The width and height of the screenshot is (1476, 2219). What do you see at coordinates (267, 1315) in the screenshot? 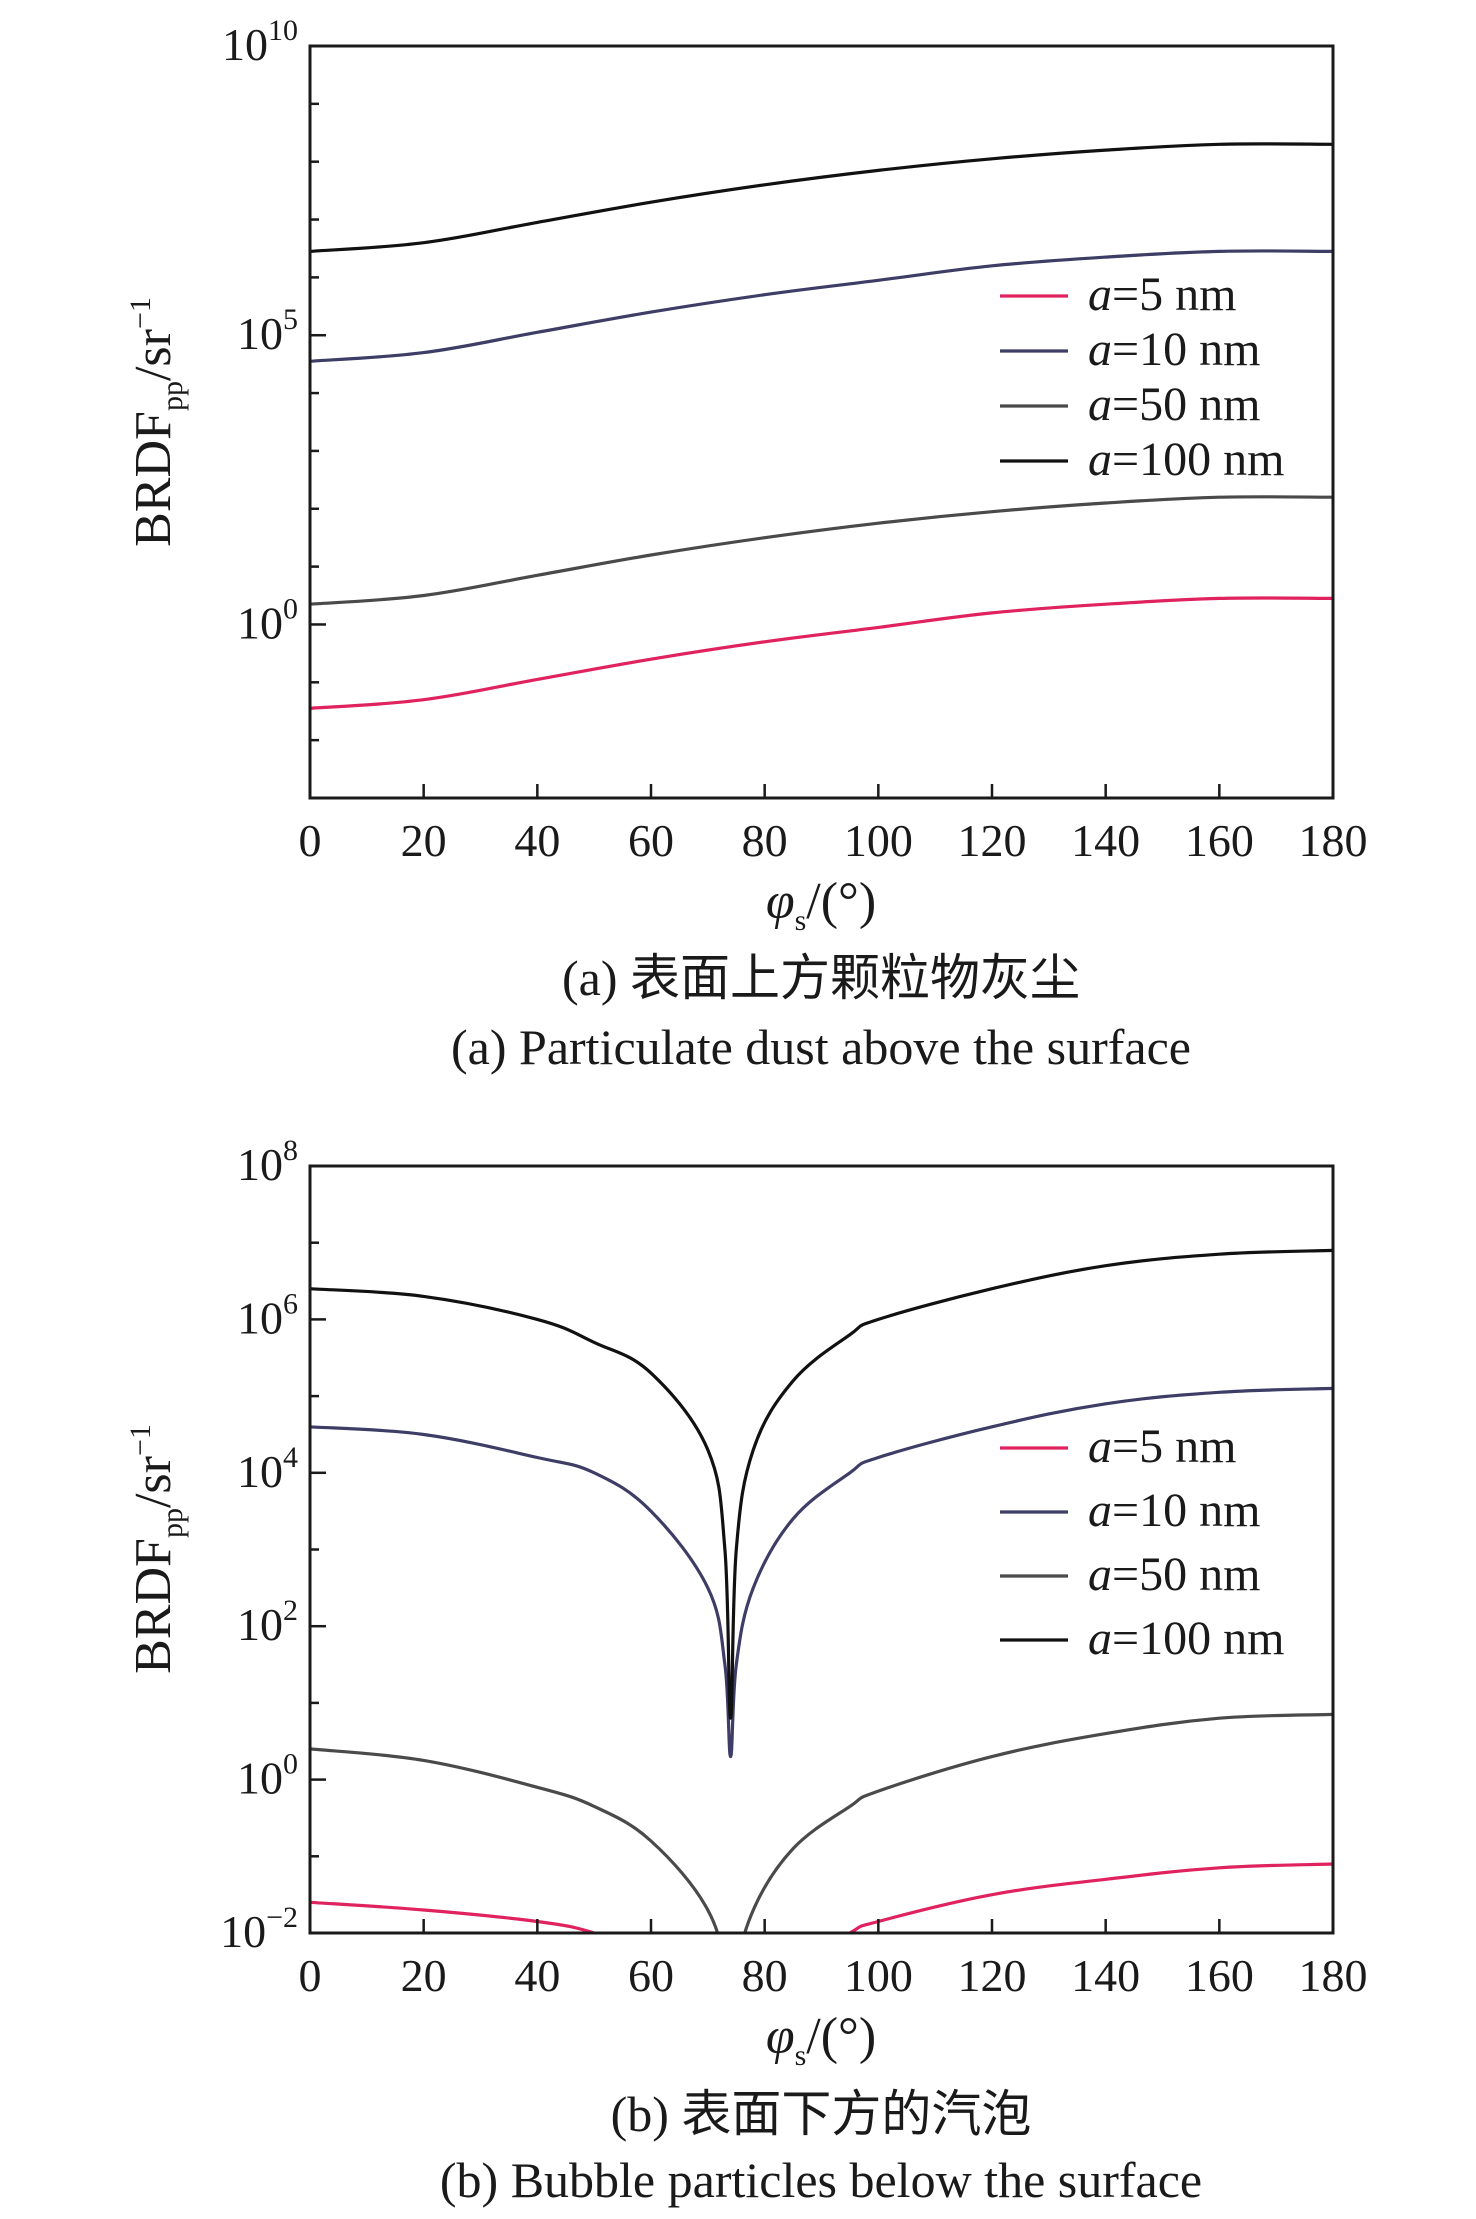
I see `y-tick-label: 10⁶` at bounding box center [267, 1315].